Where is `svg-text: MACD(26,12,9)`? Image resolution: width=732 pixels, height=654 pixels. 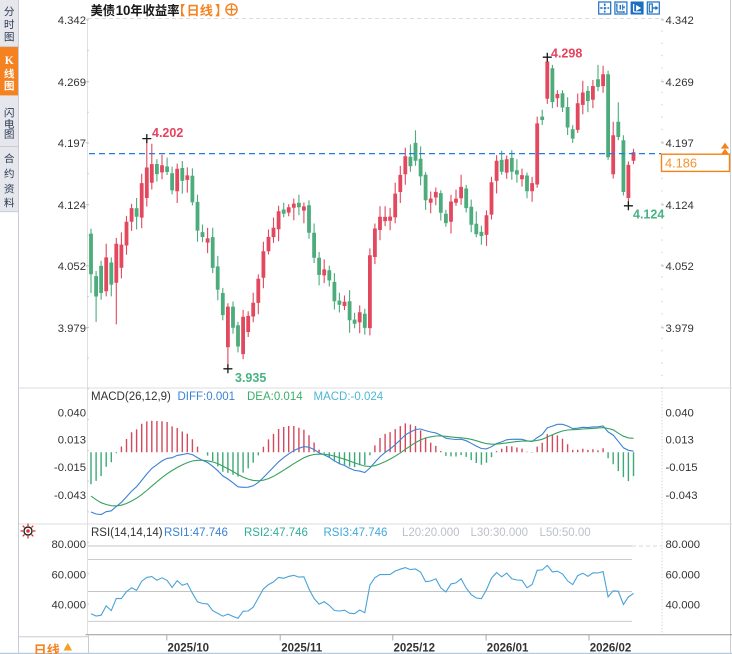 svg-text: MACD(26,12,9) is located at coordinates (131, 397).